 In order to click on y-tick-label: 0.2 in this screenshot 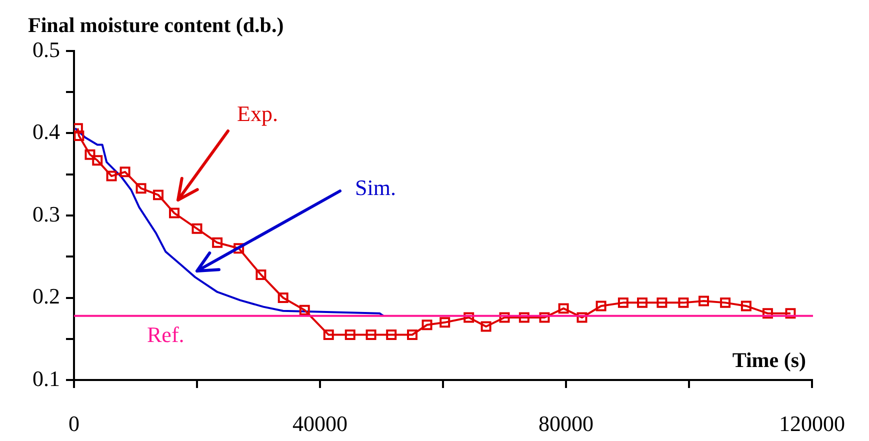, I will do `click(46, 296)`.